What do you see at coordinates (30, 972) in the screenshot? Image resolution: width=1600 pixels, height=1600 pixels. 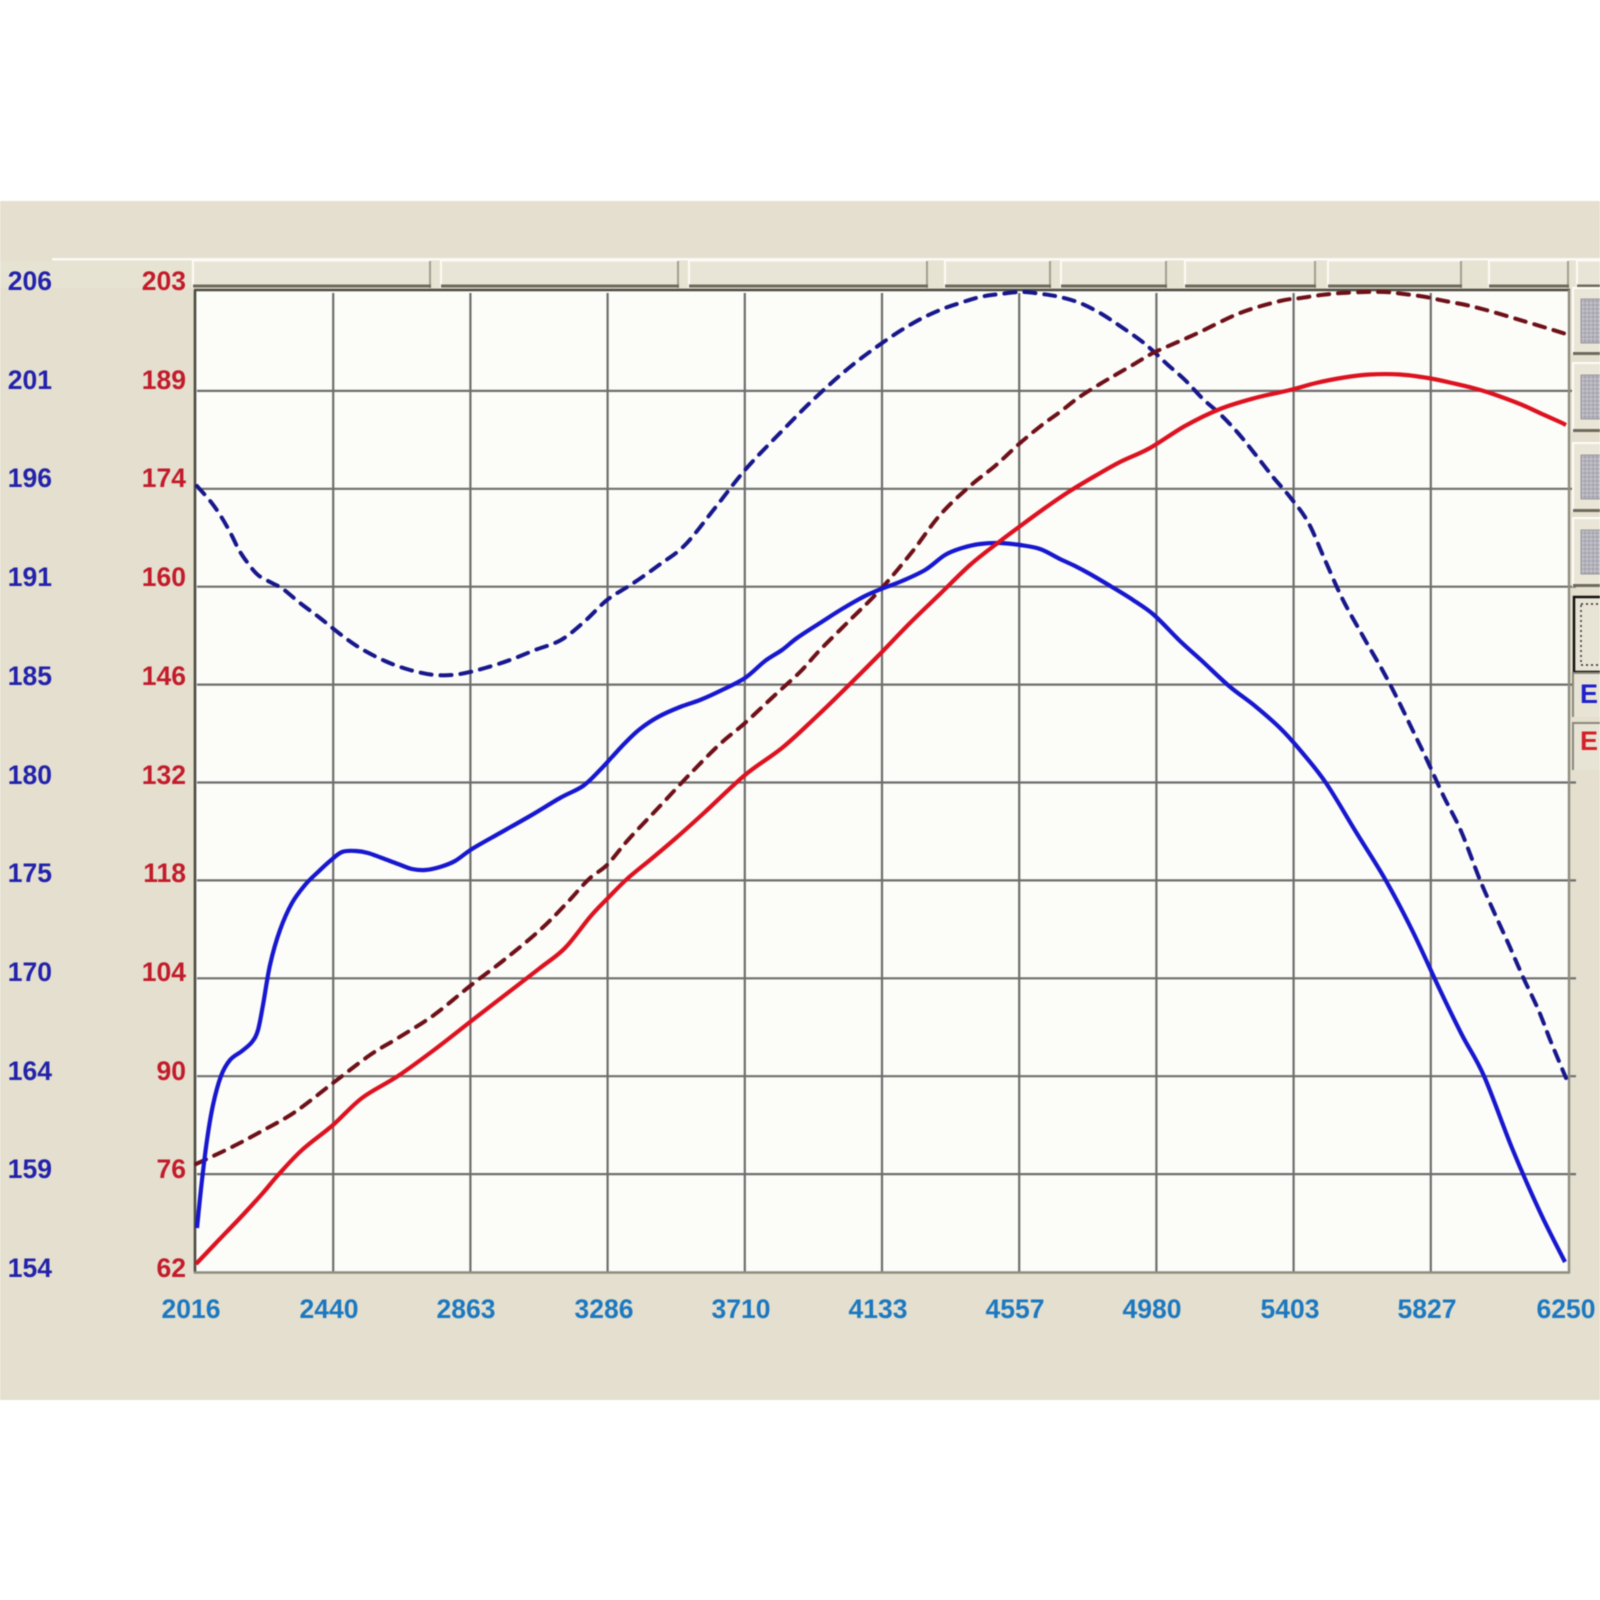 I see `svg-text: 170` at bounding box center [30, 972].